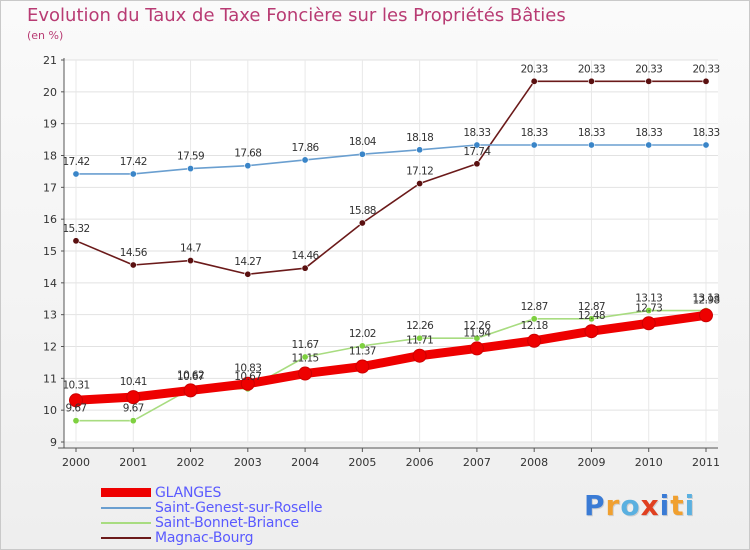  Describe the element at coordinates (477, 152) in the screenshot. I see `data-label: 17.74` at that location.